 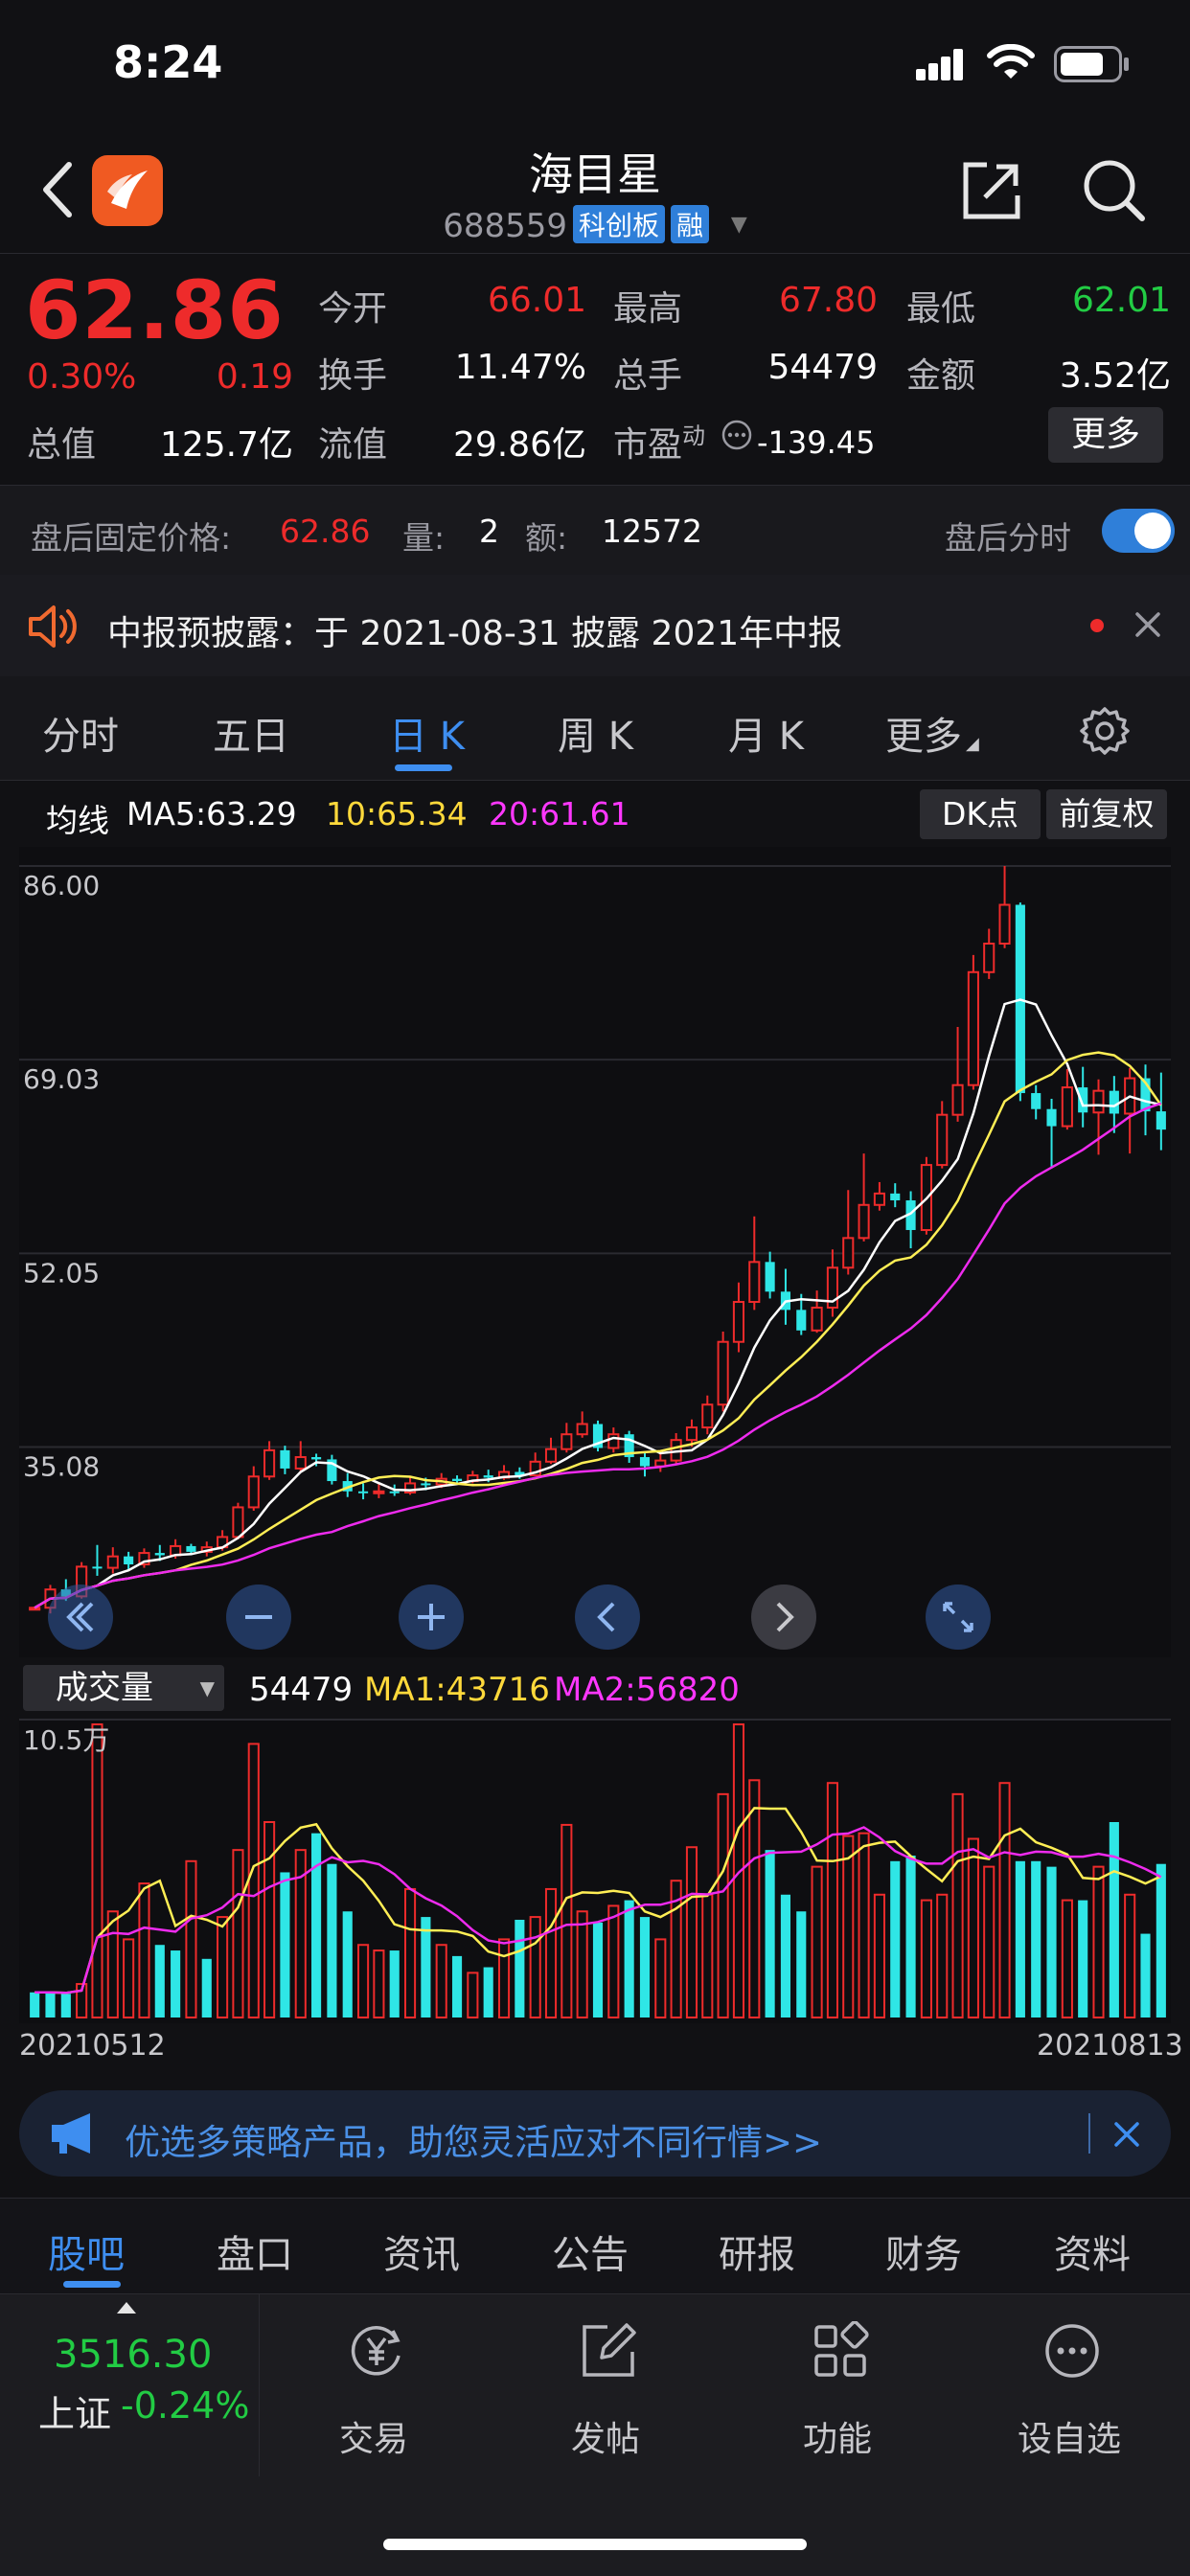 What do you see at coordinates (783, 1617) in the screenshot?
I see `scroll-right-button` at bounding box center [783, 1617].